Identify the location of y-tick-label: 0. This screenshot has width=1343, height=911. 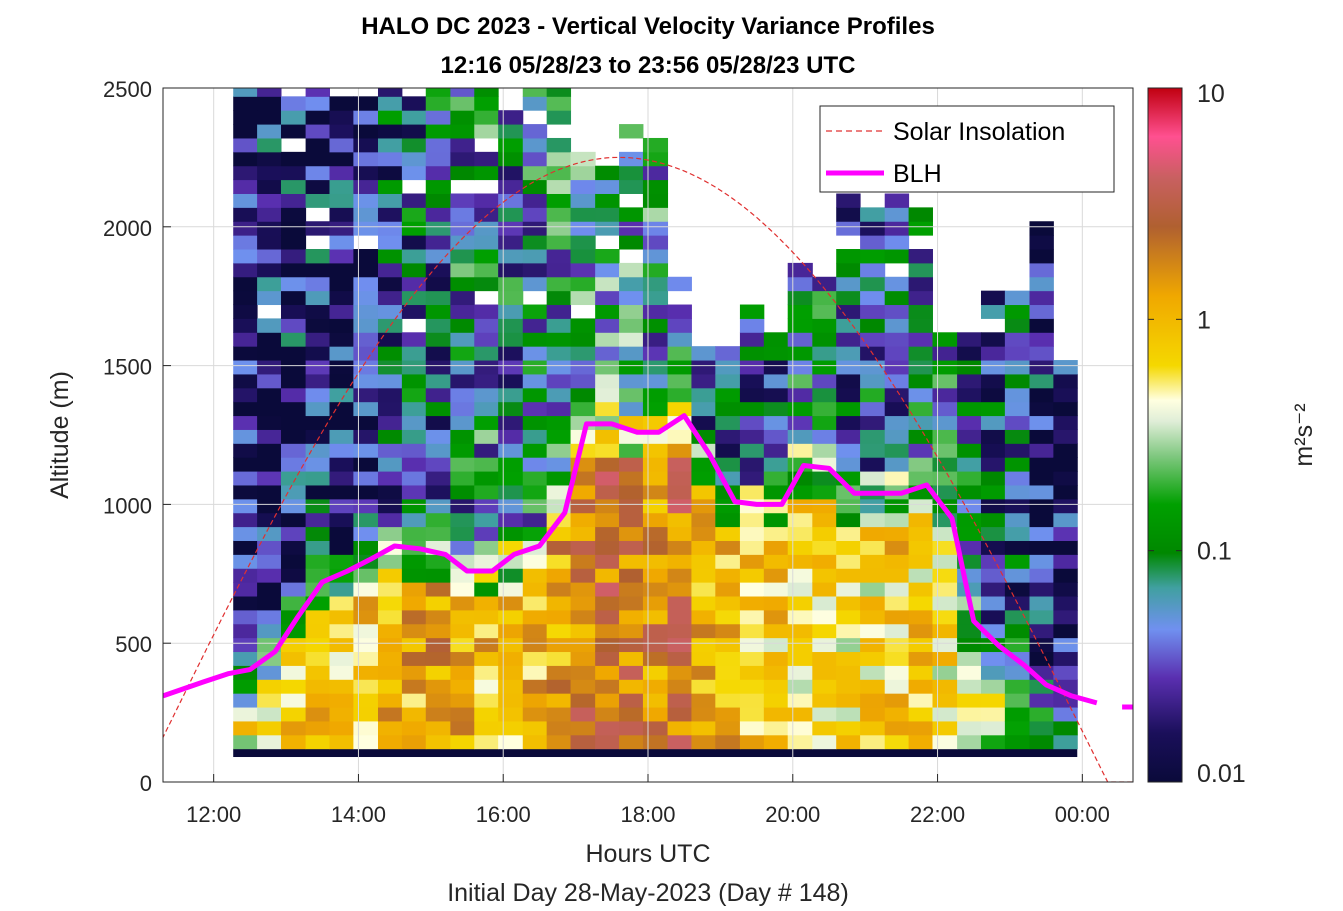
(146, 783).